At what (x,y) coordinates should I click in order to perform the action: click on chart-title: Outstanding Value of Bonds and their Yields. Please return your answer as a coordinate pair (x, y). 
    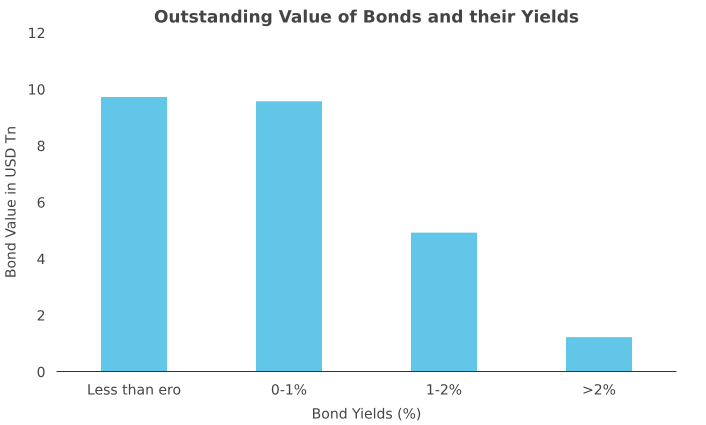
    Looking at the image, I should click on (367, 18).